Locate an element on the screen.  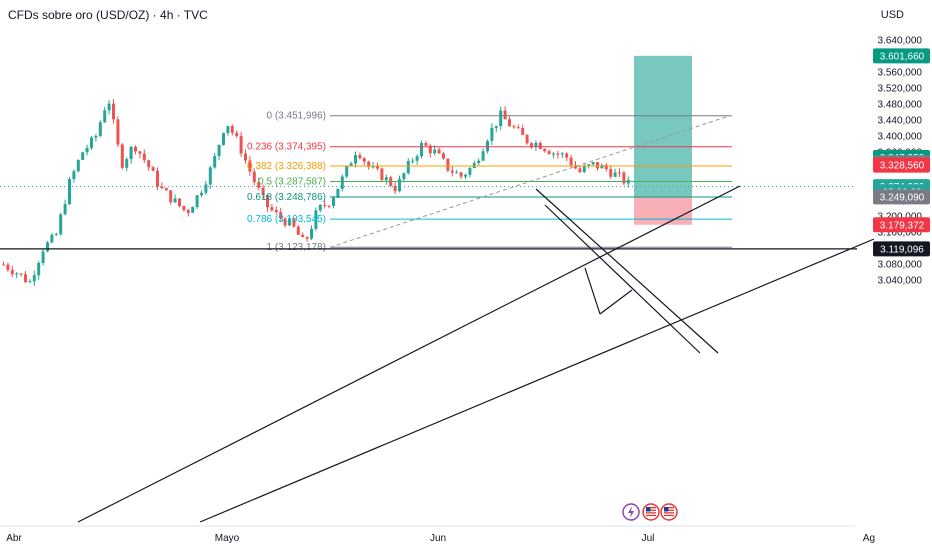
price-badge: 3.179,372 is located at coordinates (901, 225).